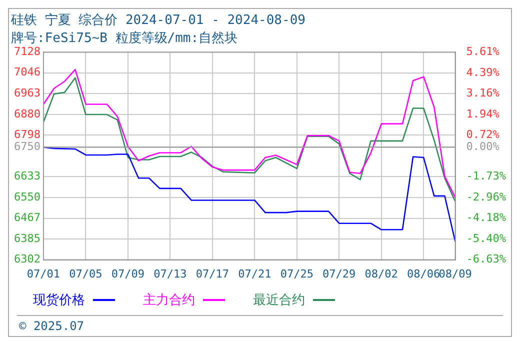  What do you see at coordinates (486, 176) in the screenshot?
I see `y2-tick-label: -1.73%` at bounding box center [486, 176].